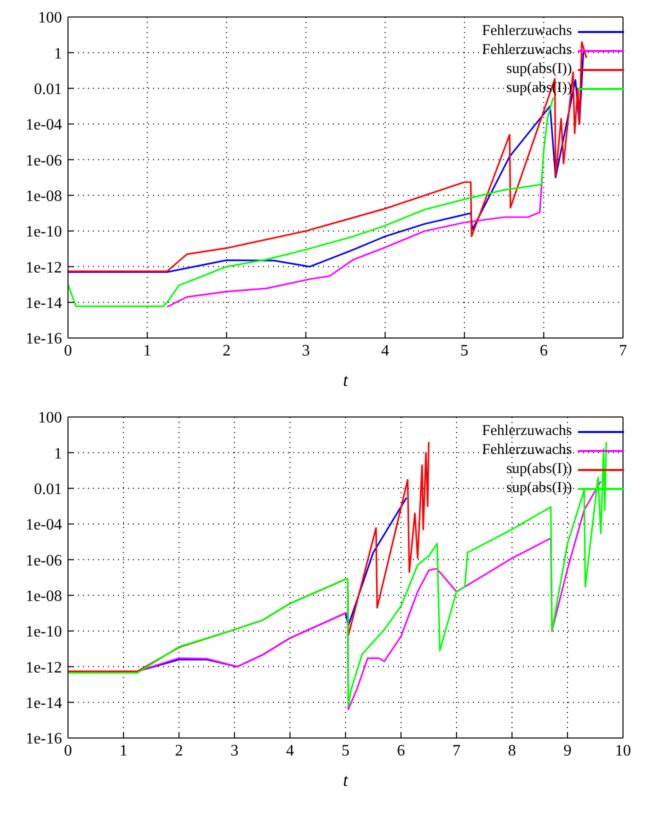 This screenshot has height=817, width=646. I want to click on x-tick-label: 8, so click(512, 751).